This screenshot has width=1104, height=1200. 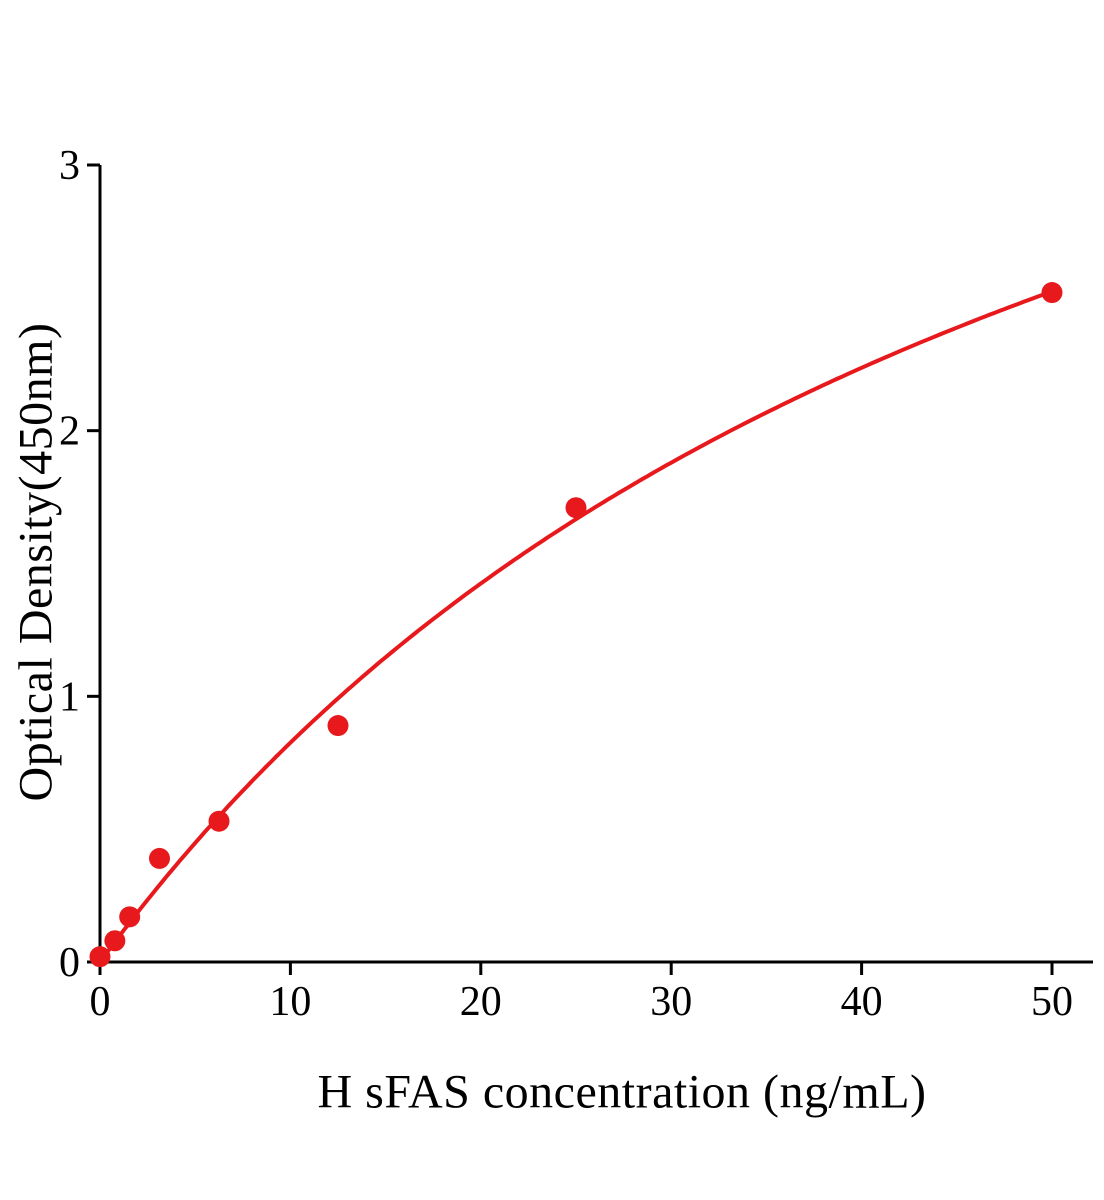 What do you see at coordinates (69, 963) in the screenshot?
I see `y-tick-label: 0` at bounding box center [69, 963].